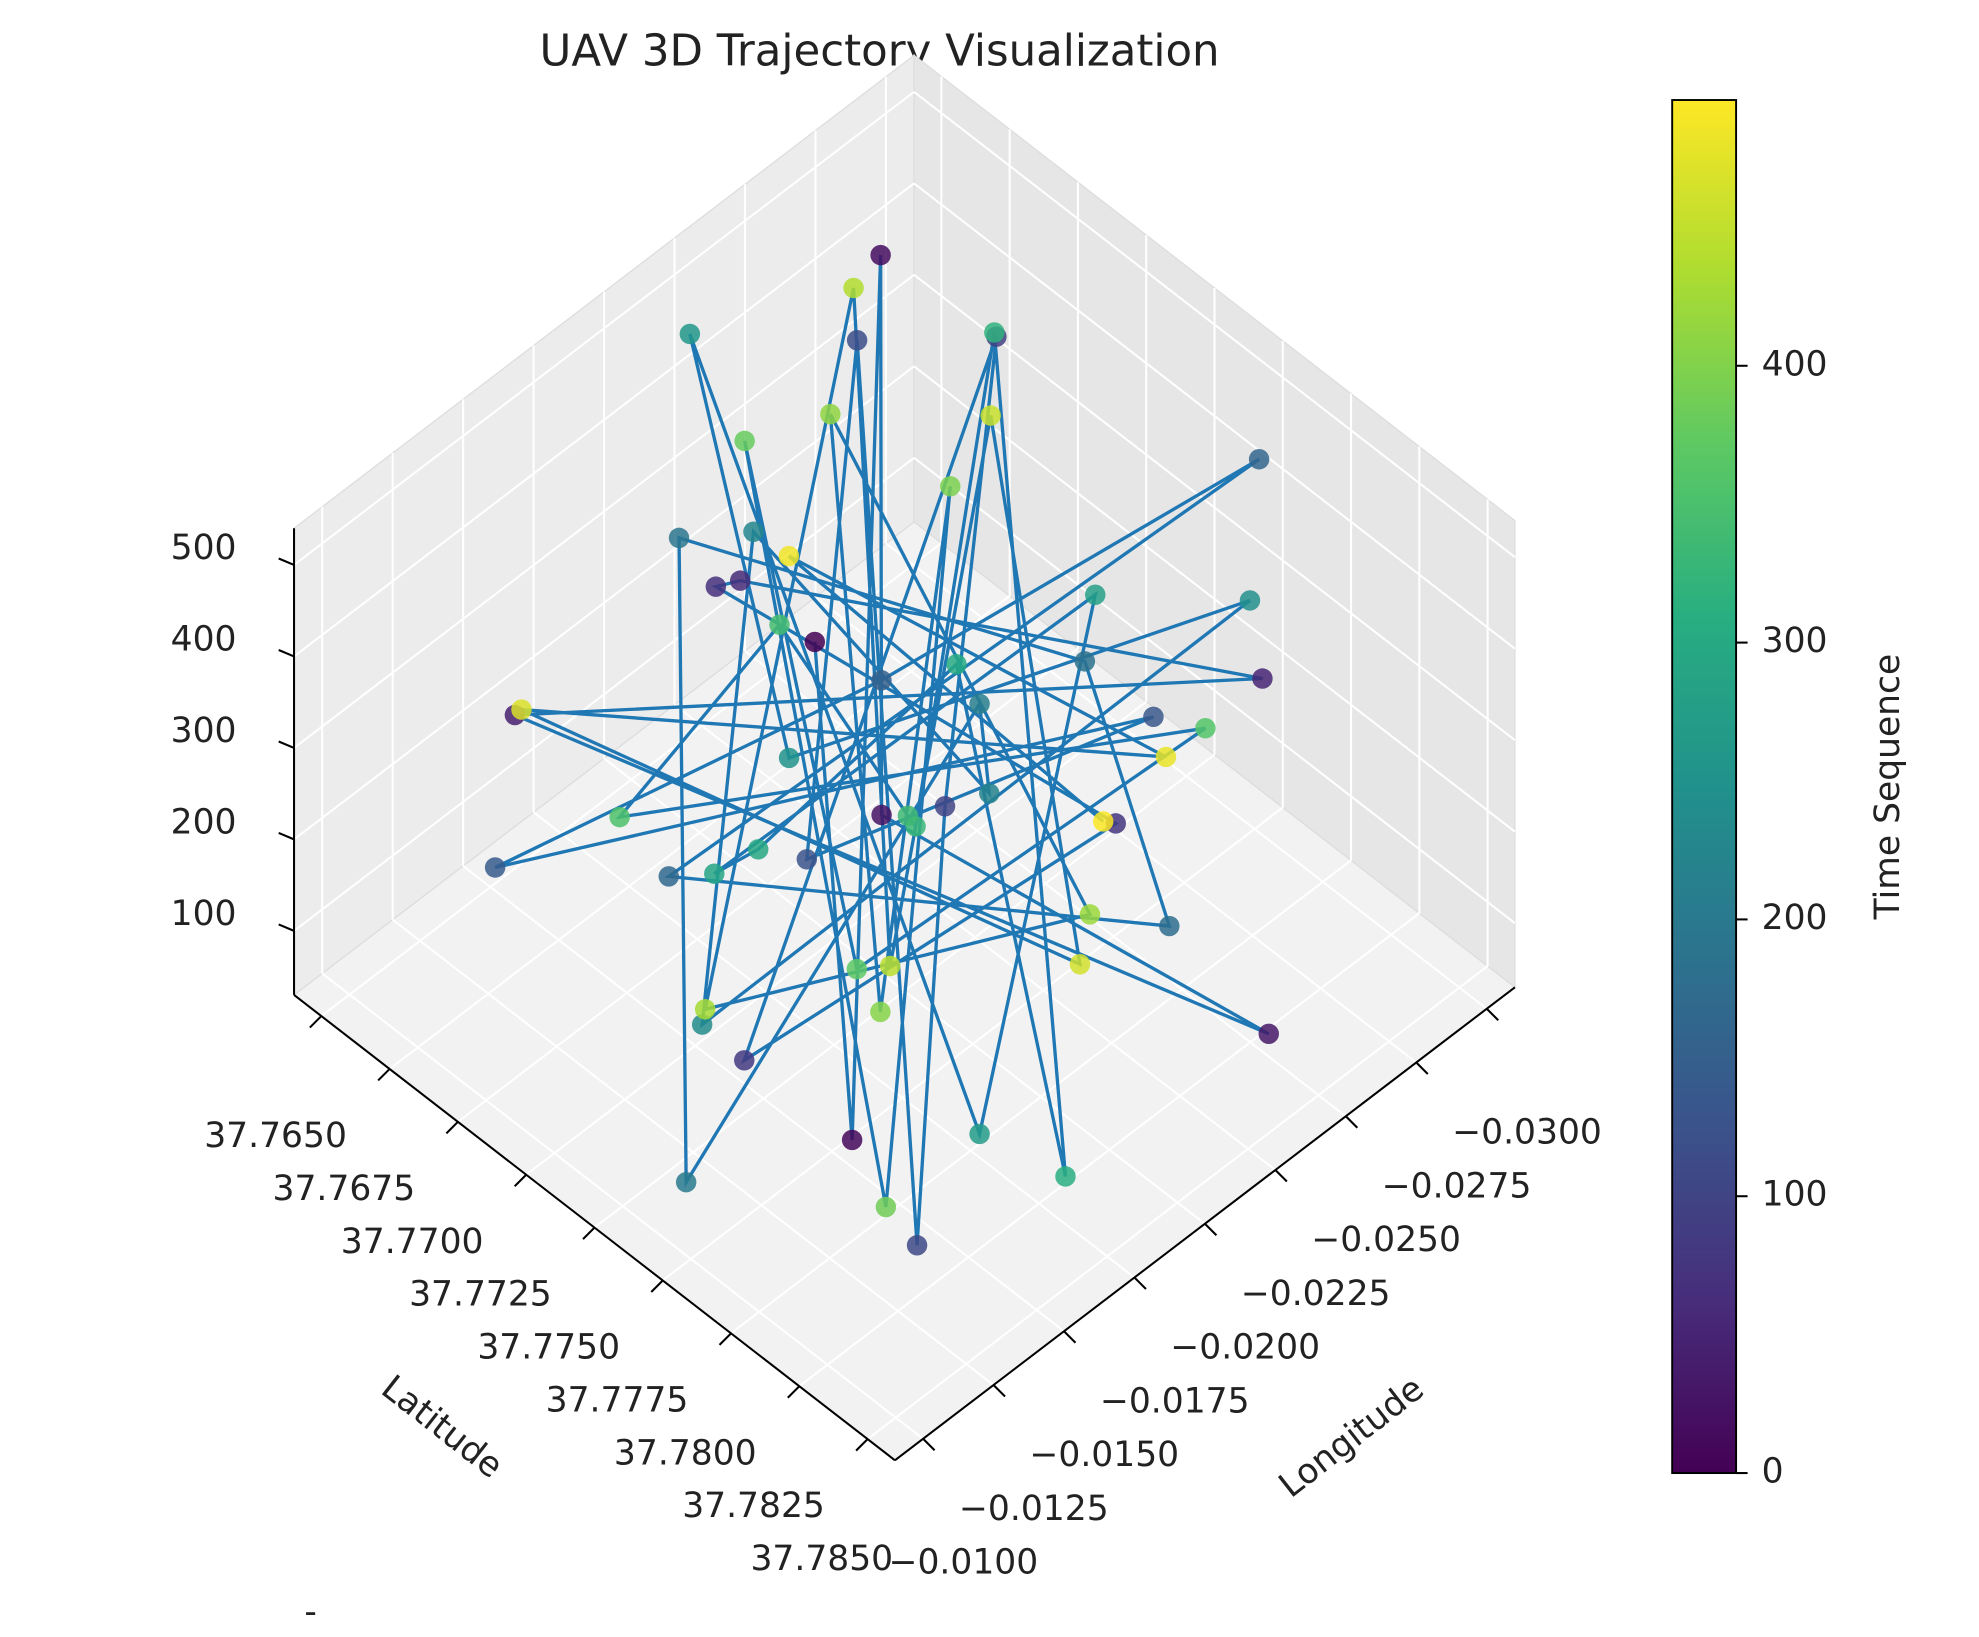 The image size is (1979, 1637). I want to click on colorbar-tick-label: 200, so click(1795, 918).